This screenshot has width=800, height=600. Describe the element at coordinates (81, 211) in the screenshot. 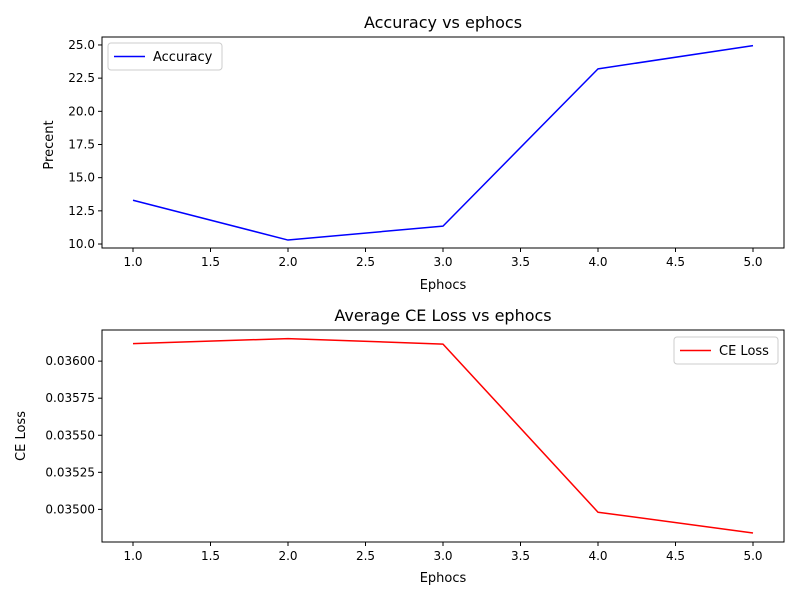

I see `y-tick-label: 12.5` at that location.